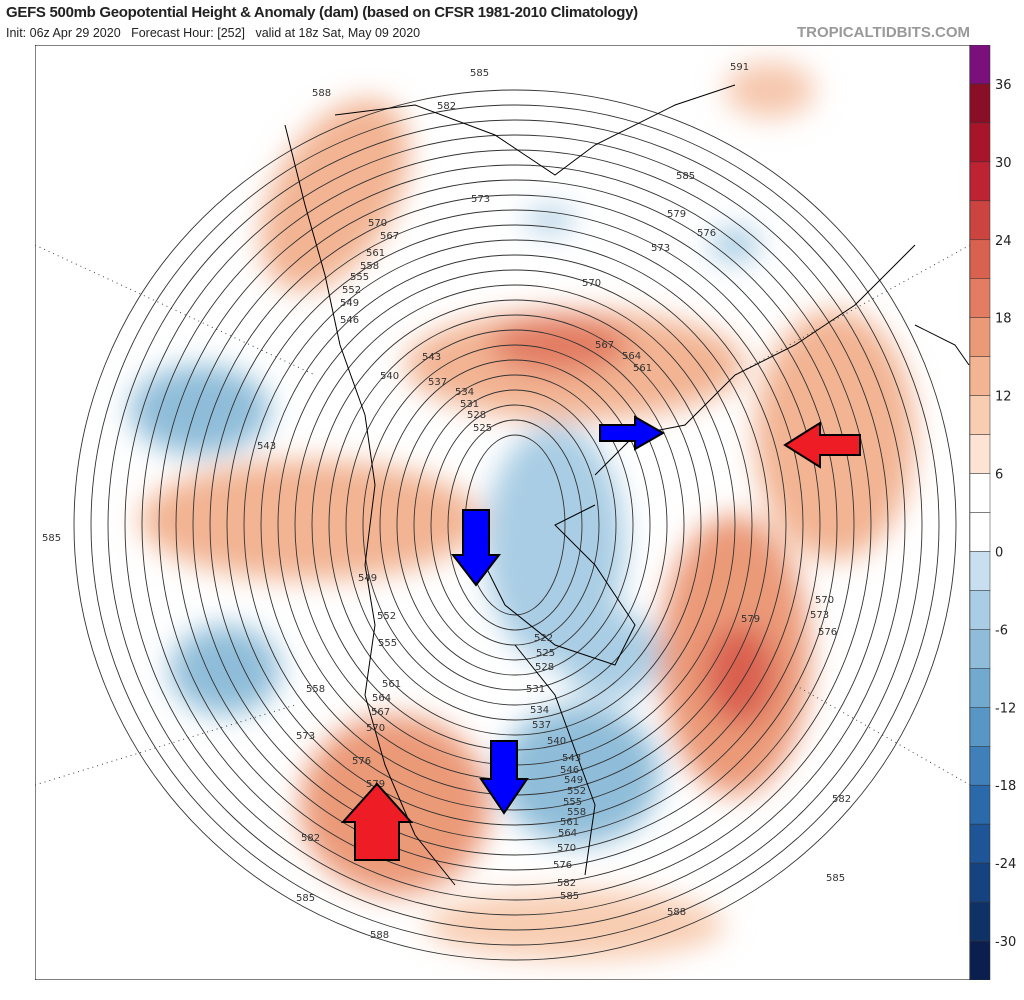 Image resolution: width=1024 pixels, height=1000 pixels. What do you see at coordinates (1001, 630) in the screenshot?
I see `colorbar-tick-label: -6` at bounding box center [1001, 630].